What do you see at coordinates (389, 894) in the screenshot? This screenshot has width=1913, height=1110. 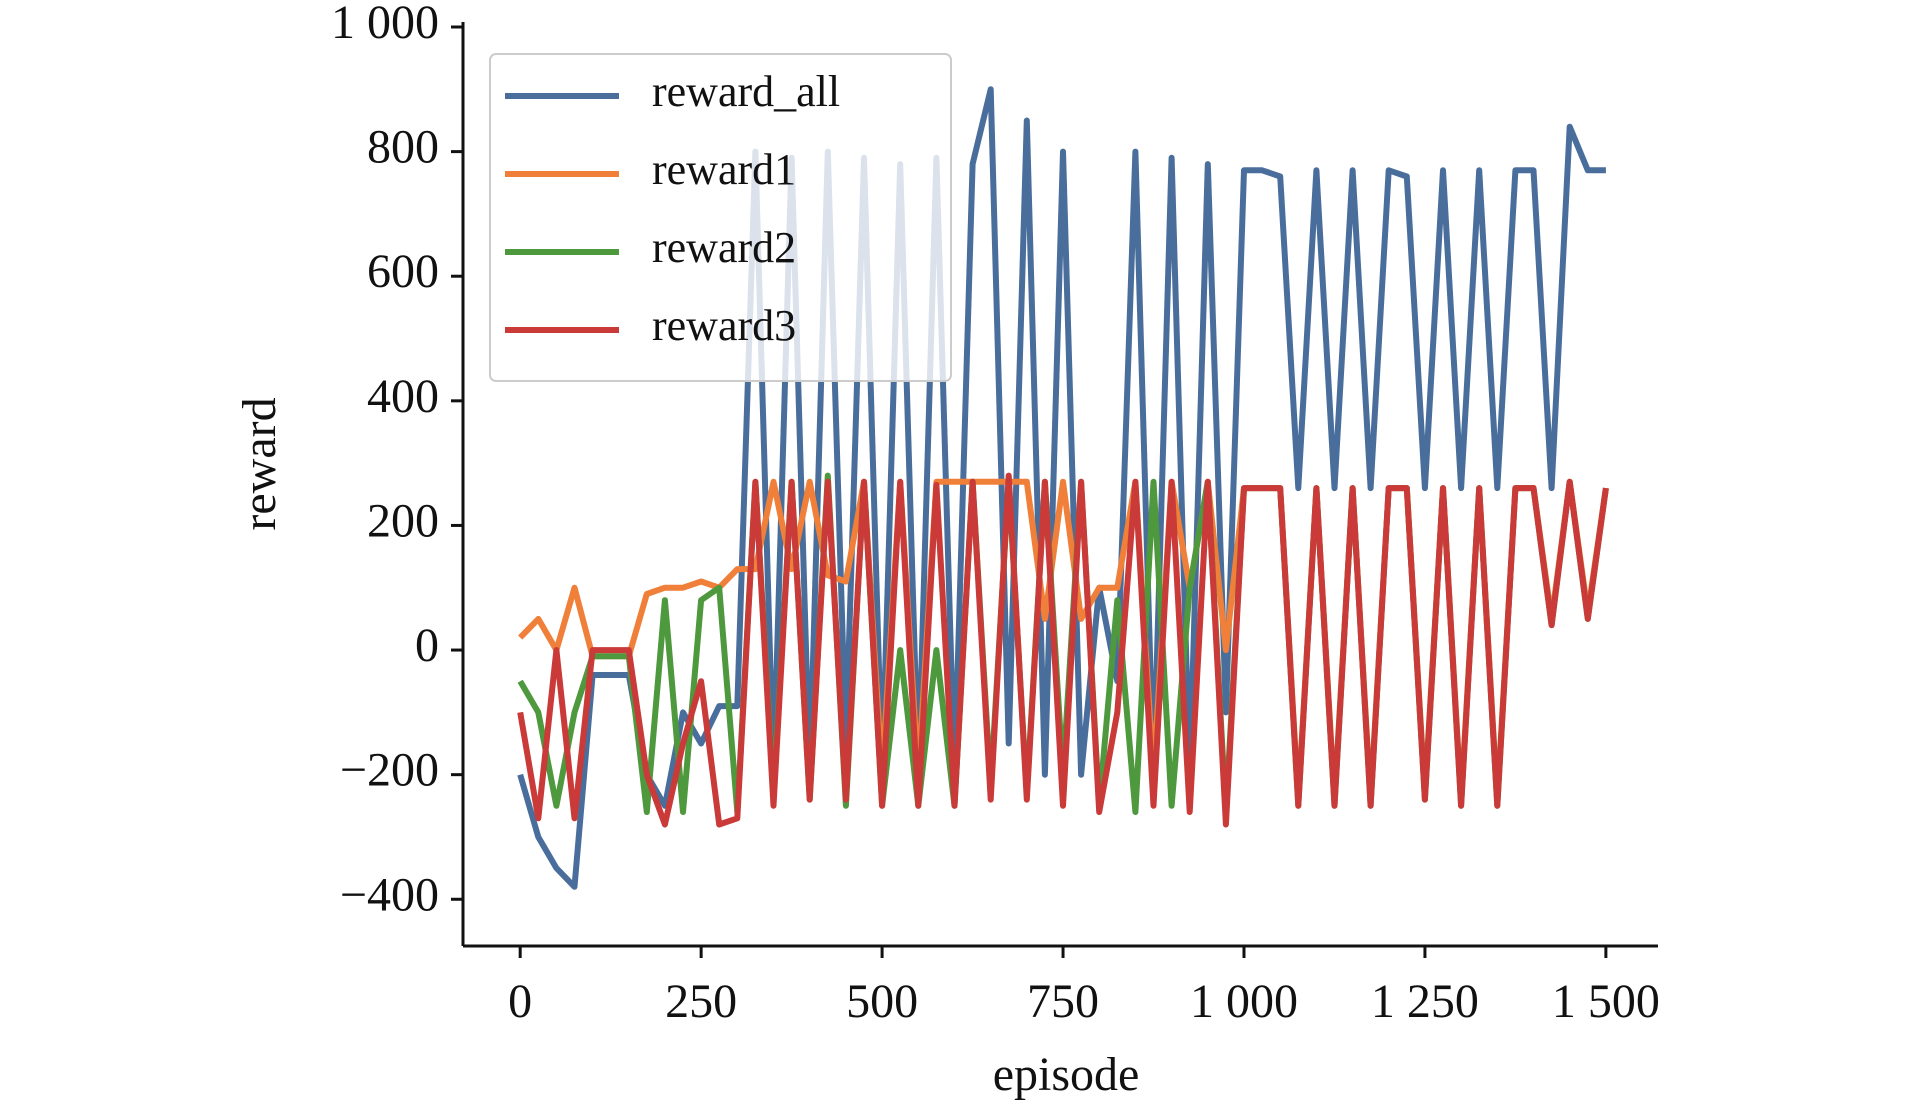 I see `y-tick-label: −400` at bounding box center [389, 894].